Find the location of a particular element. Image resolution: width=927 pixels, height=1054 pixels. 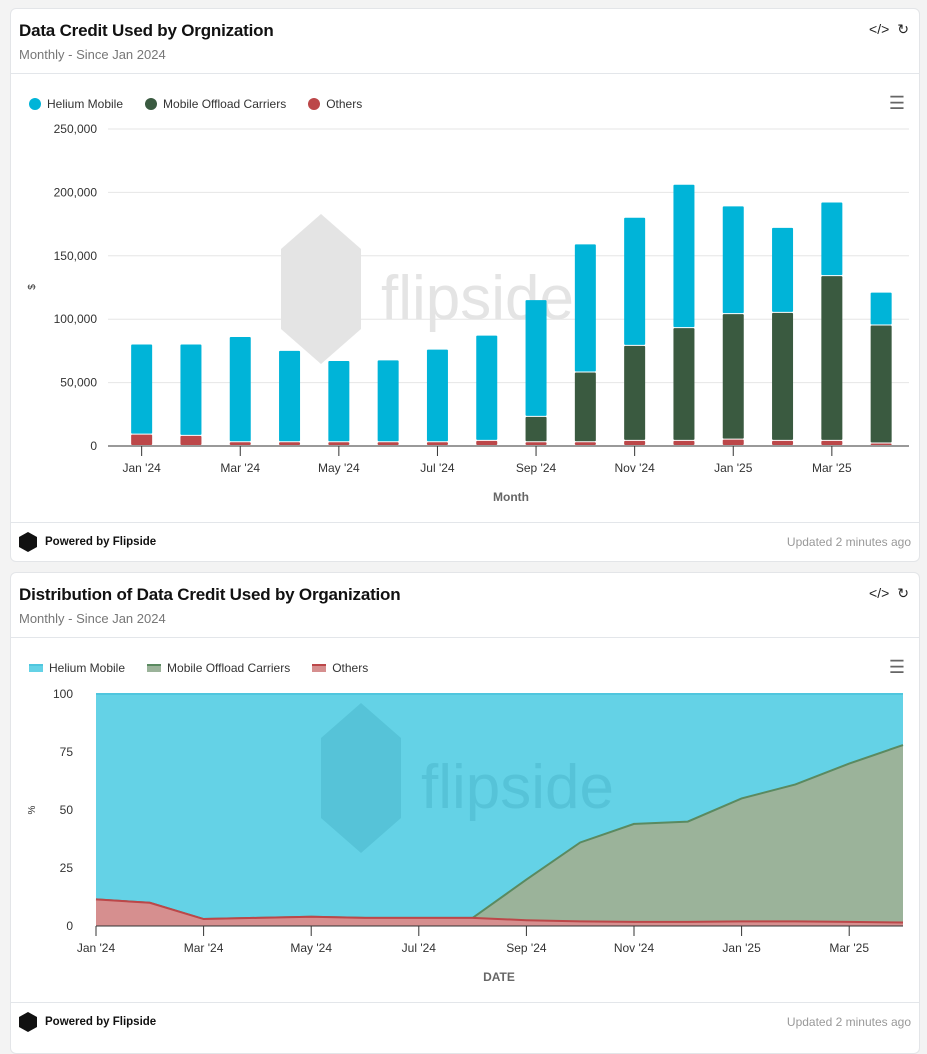

y-tick-label: 100 is located at coordinates (63, 694).